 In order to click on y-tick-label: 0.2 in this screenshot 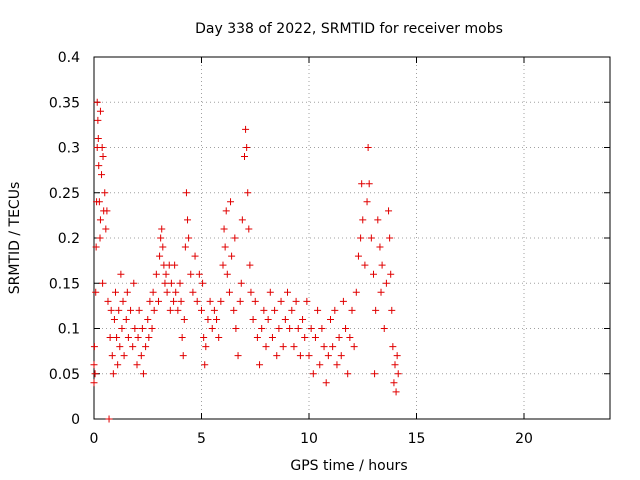, I will do `click(69, 239)`.